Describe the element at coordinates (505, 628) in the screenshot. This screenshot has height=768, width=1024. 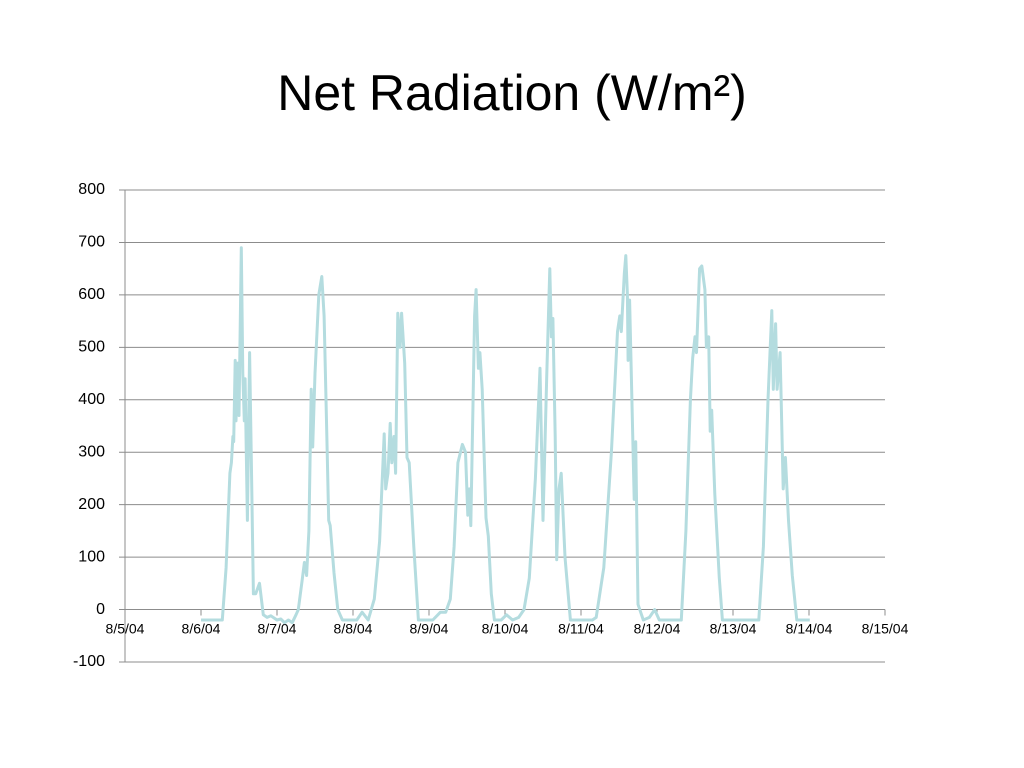
I see `x-tick-label: 8/10/04` at that location.